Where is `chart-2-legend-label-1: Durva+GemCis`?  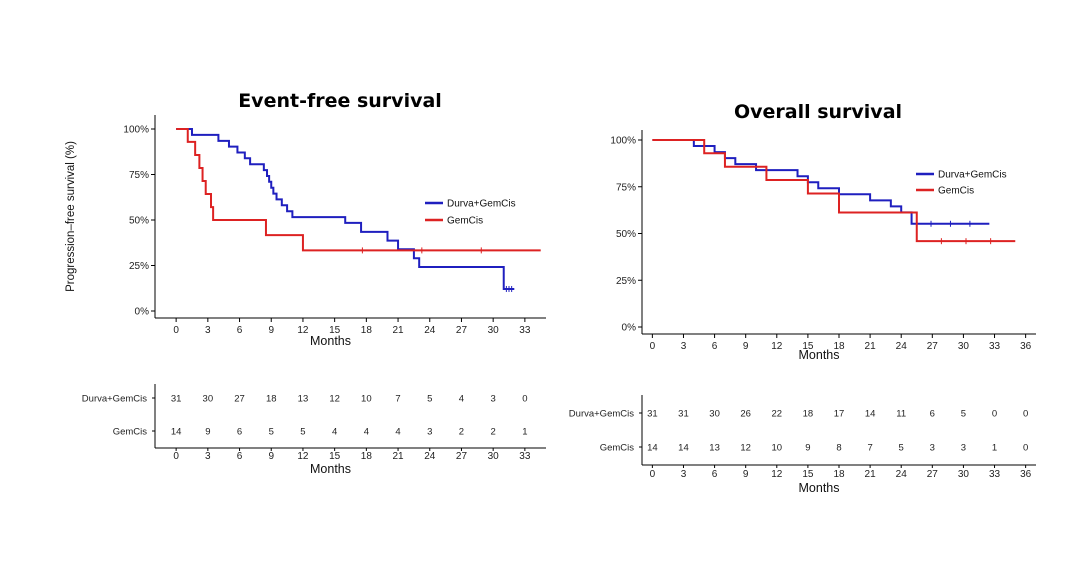 chart-2-legend-label-1: Durva+GemCis is located at coordinates (972, 175).